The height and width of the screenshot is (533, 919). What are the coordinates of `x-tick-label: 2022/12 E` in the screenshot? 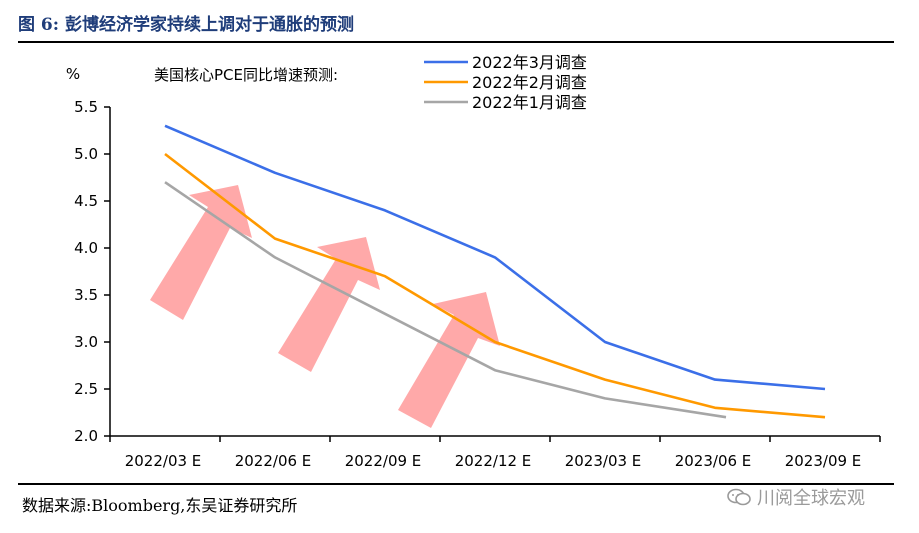 It's located at (493, 461).